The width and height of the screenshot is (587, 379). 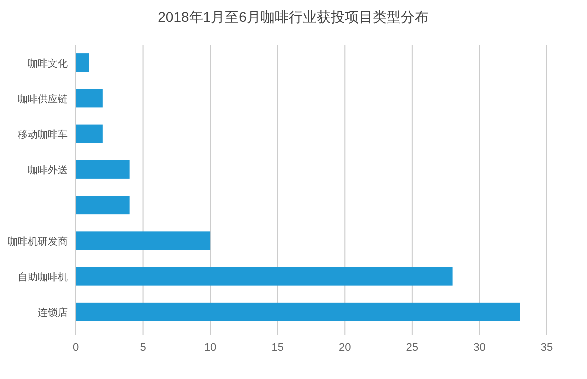 I want to click on y-tick-label: 咖啡文化, so click(x=48, y=64).